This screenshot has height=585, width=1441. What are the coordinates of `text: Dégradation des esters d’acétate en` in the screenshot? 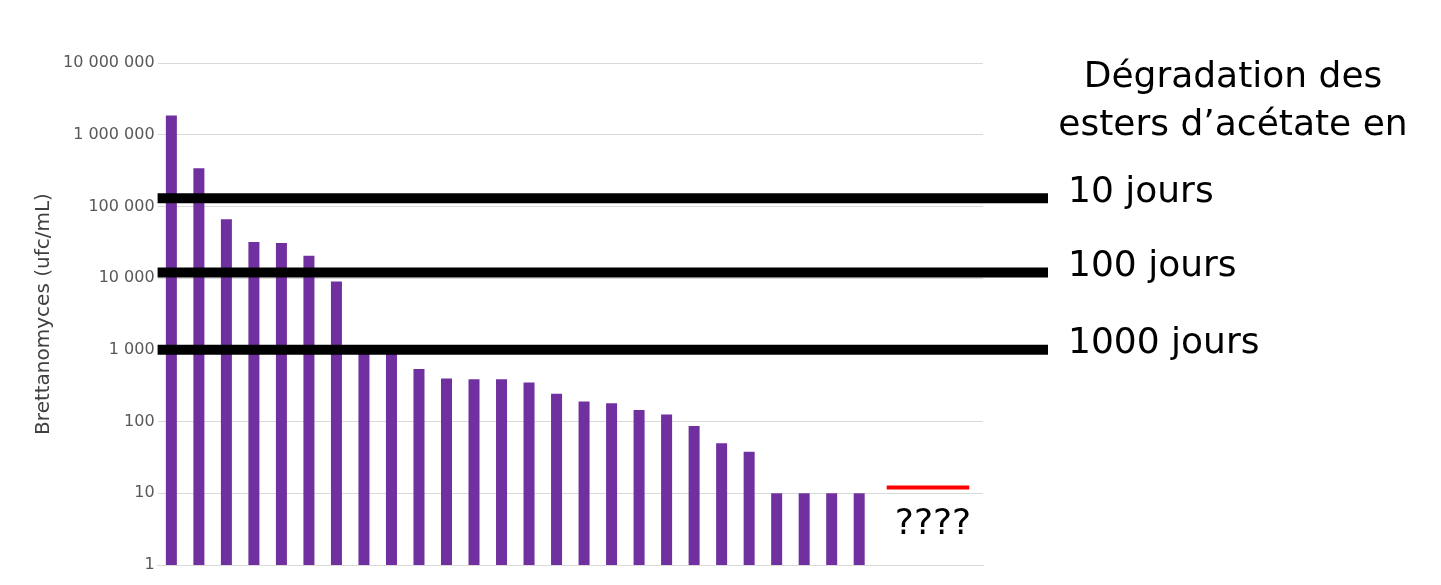 It's located at (1233, 99).